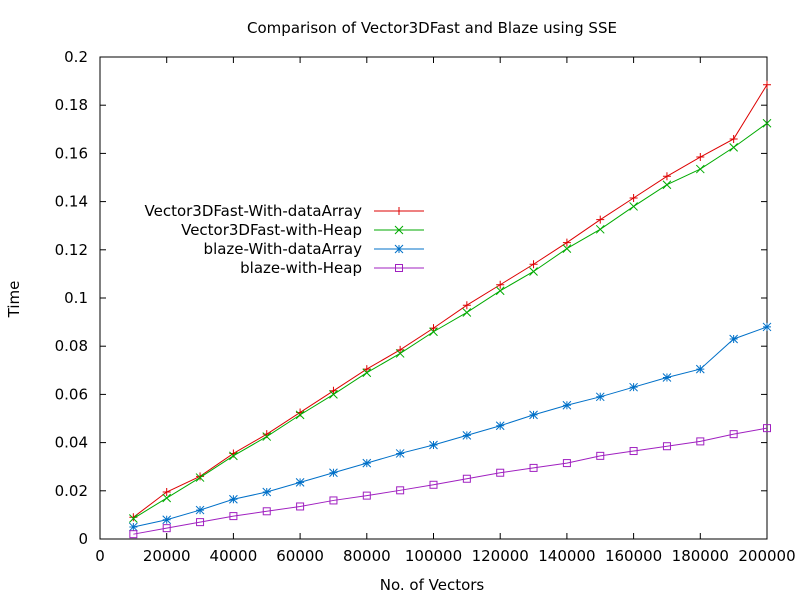 The image size is (800, 600). Describe the element at coordinates (71, 105) in the screenshot. I see `y-tick-label: 0.18` at that location.